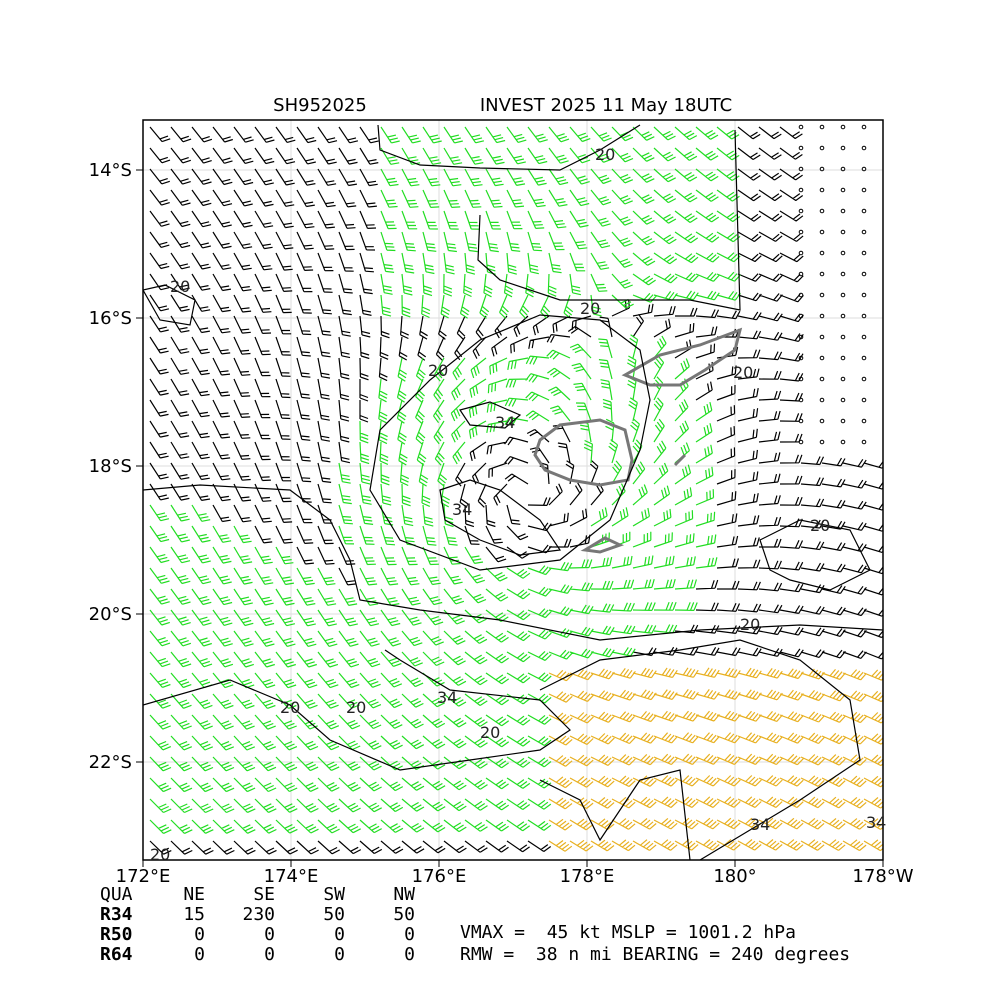 The width and height of the screenshot is (1000, 1000). I want to click on storm-id: SH952025, so click(320, 105).